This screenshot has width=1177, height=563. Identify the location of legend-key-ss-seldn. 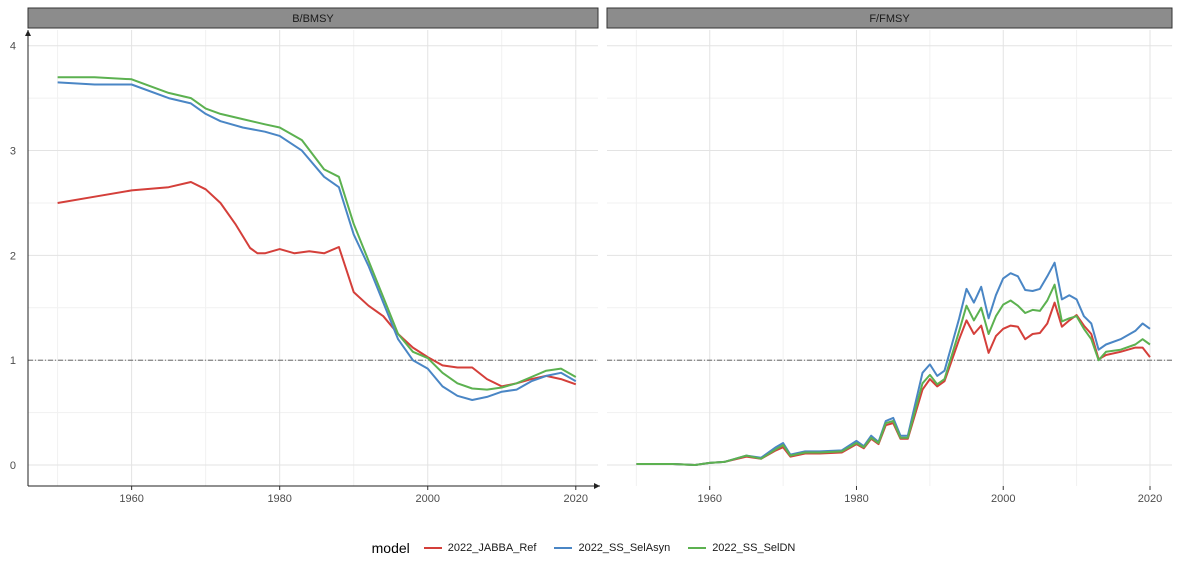
(697, 548).